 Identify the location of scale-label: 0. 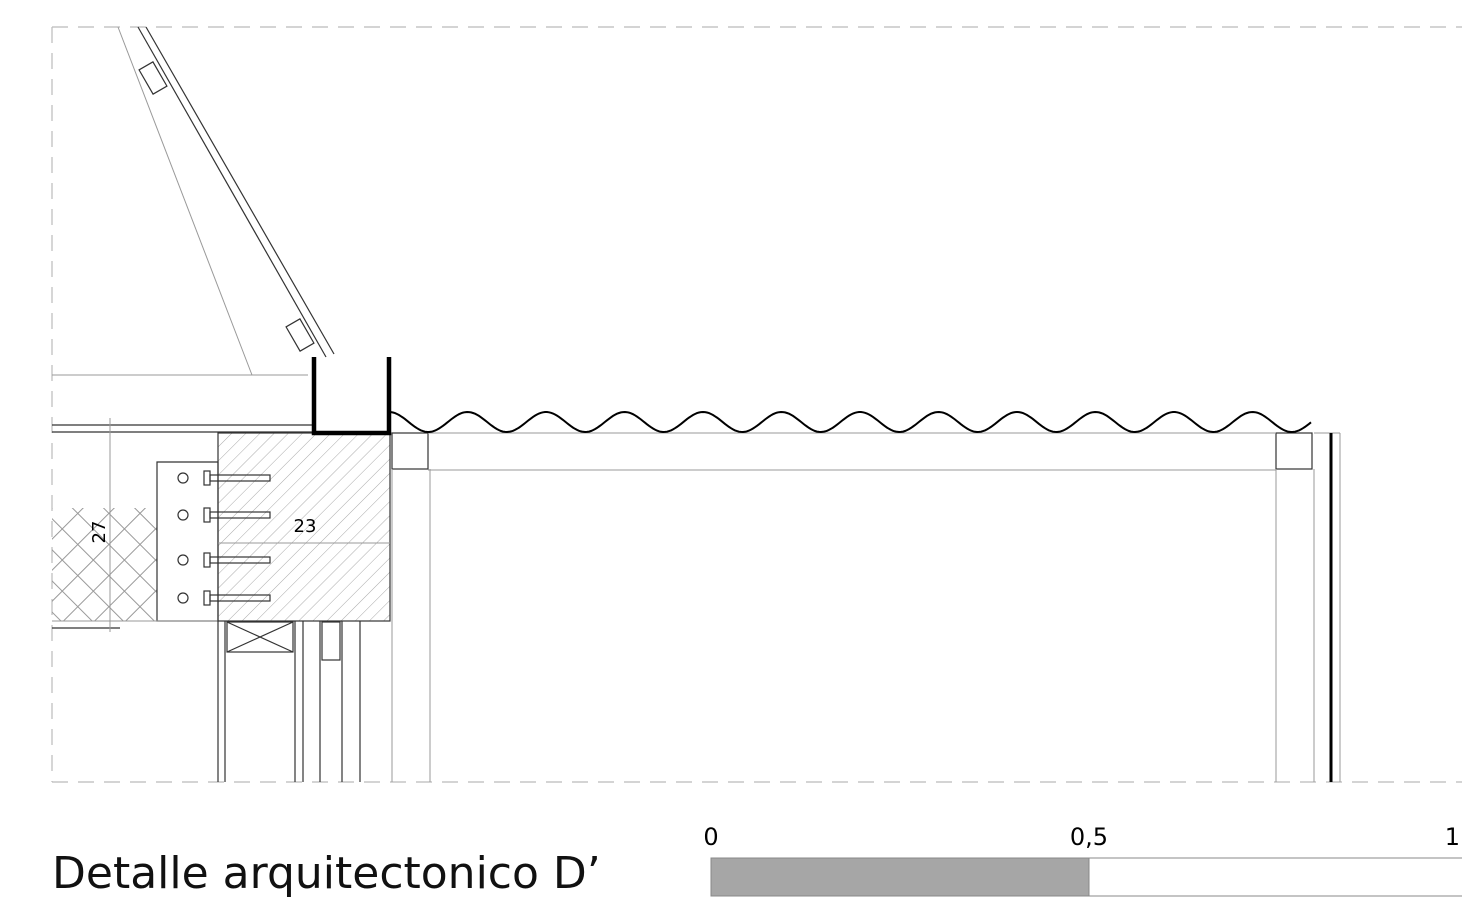
(710, 837).